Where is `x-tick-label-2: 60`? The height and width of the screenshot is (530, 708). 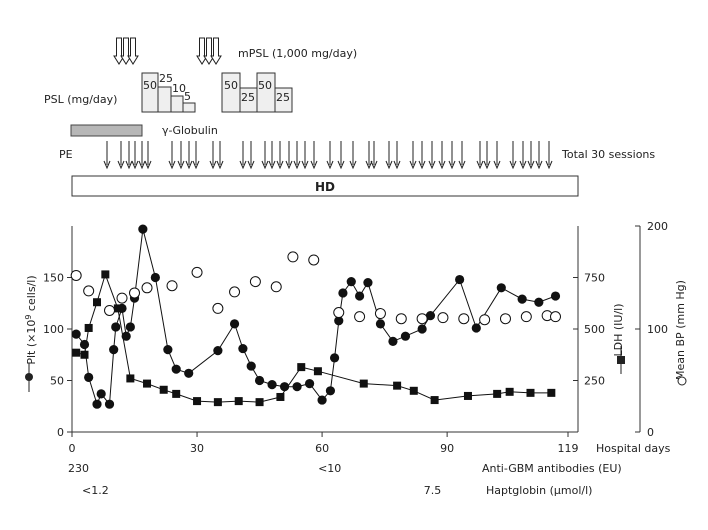
x-tick-label-2: 60 is located at coordinates (322, 448).